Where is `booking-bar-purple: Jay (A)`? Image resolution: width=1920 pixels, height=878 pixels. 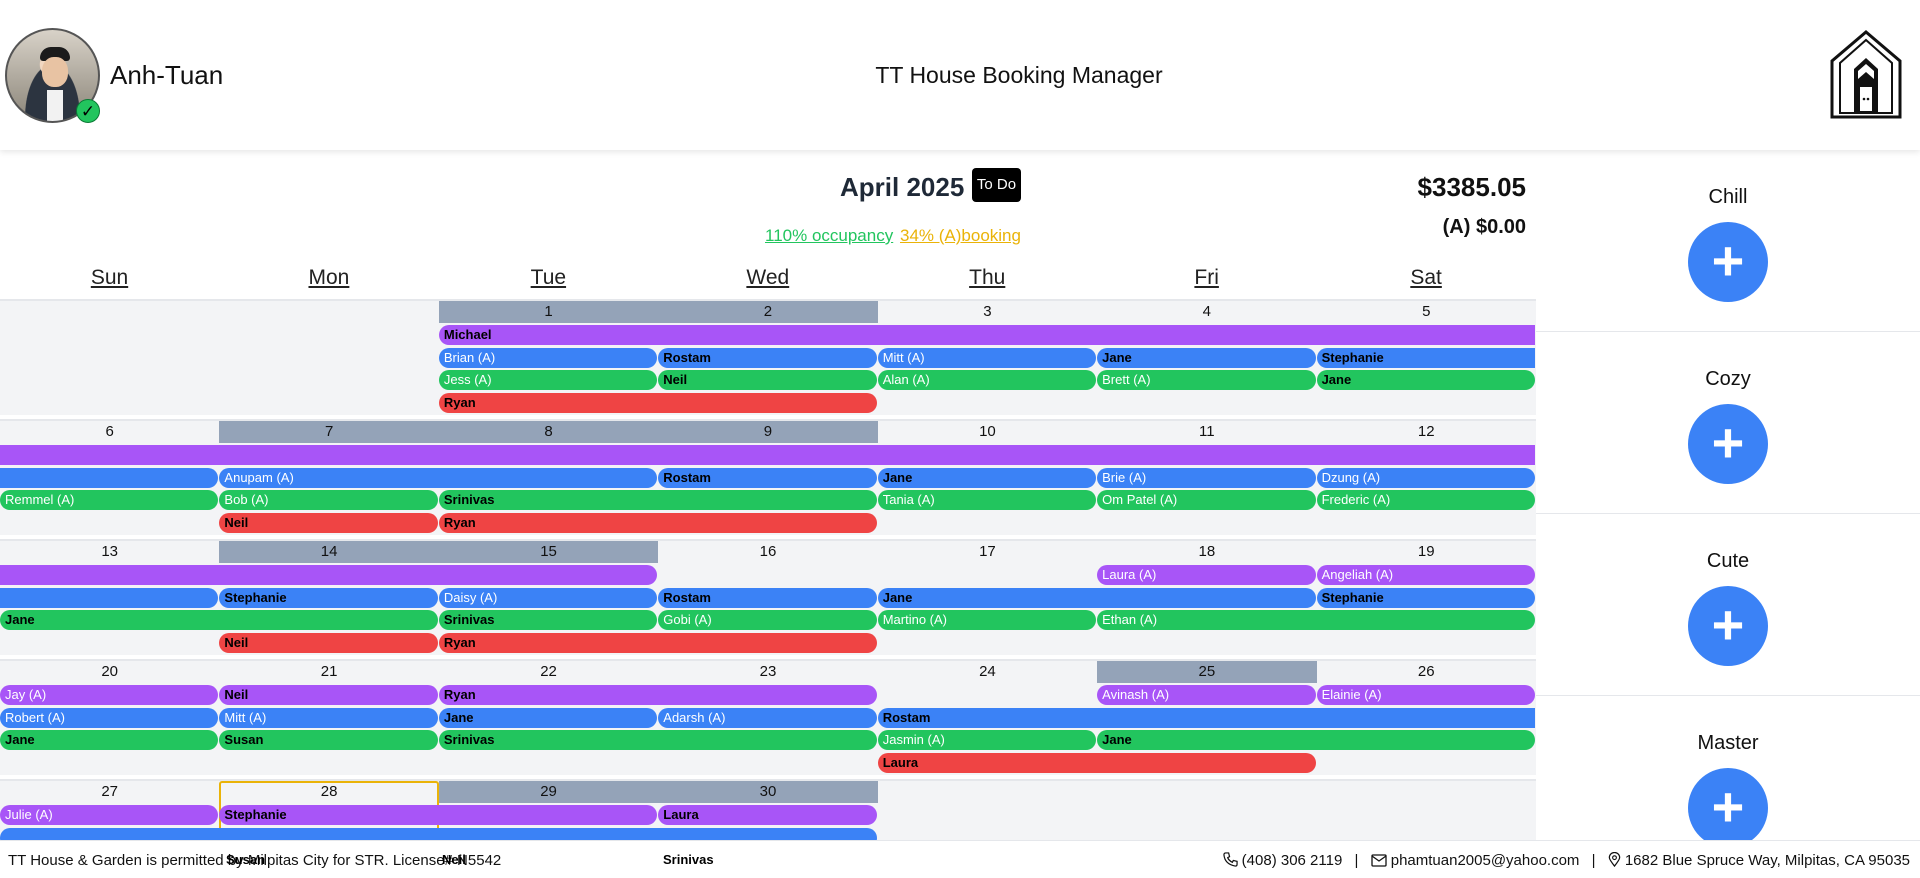 booking-bar-purple: Jay (A) is located at coordinates (109, 695).